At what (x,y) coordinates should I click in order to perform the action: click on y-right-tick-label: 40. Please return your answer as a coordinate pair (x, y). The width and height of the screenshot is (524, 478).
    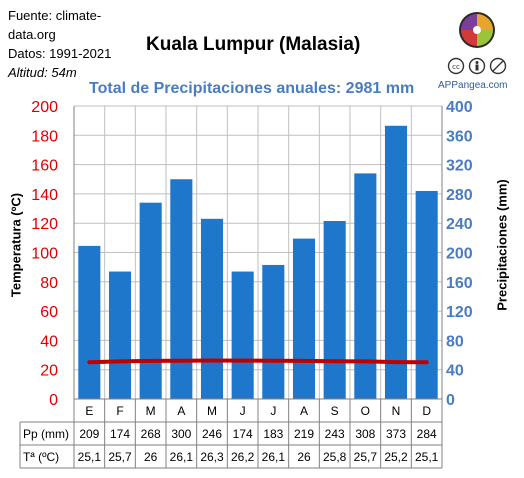
    Looking at the image, I should click on (455, 371).